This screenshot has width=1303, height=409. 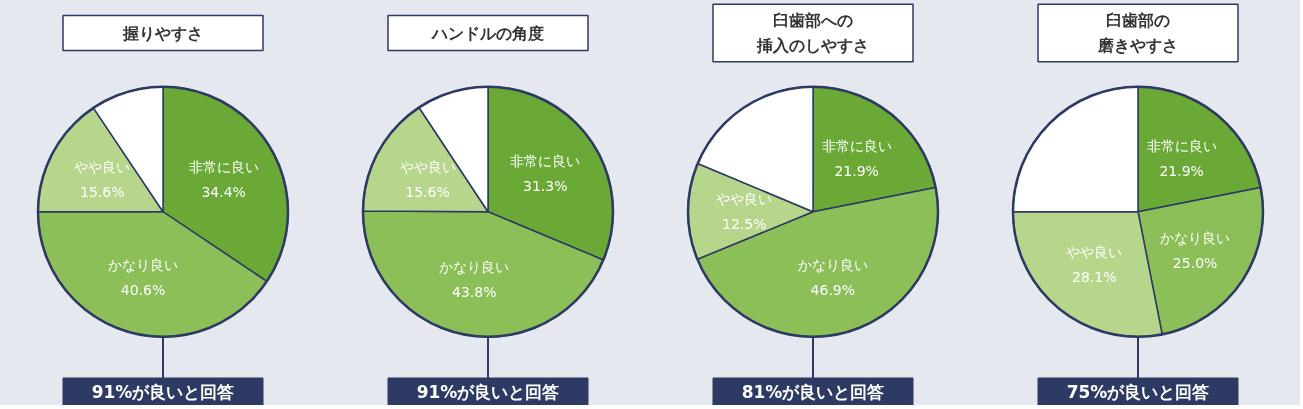 What do you see at coordinates (1195, 262) in the screenshot?
I see `data-label: 25.0%` at bounding box center [1195, 262].